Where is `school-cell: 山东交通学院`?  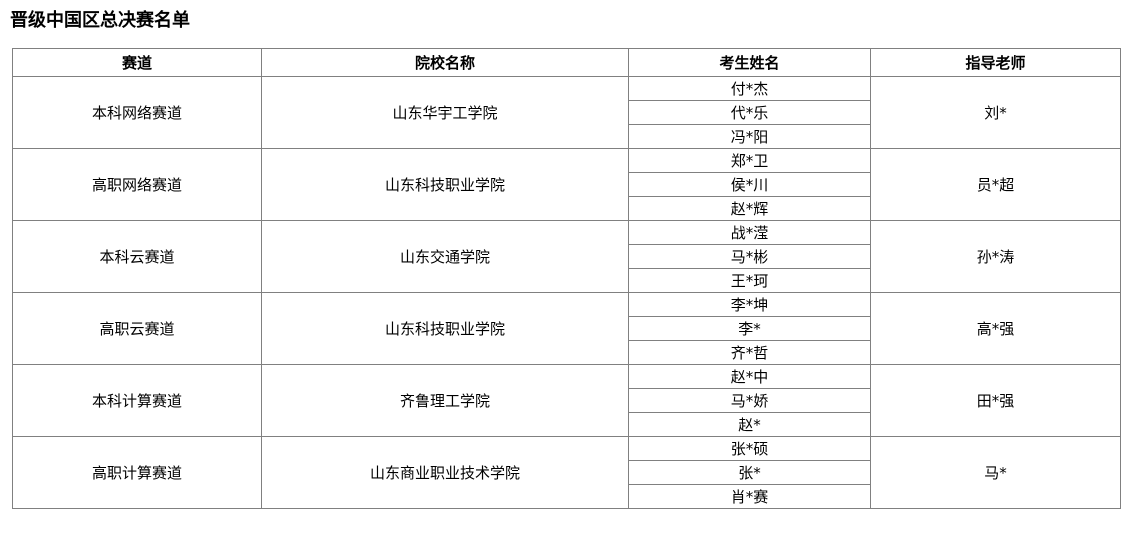 school-cell: 山东交通学院 is located at coordinates (445, 256).